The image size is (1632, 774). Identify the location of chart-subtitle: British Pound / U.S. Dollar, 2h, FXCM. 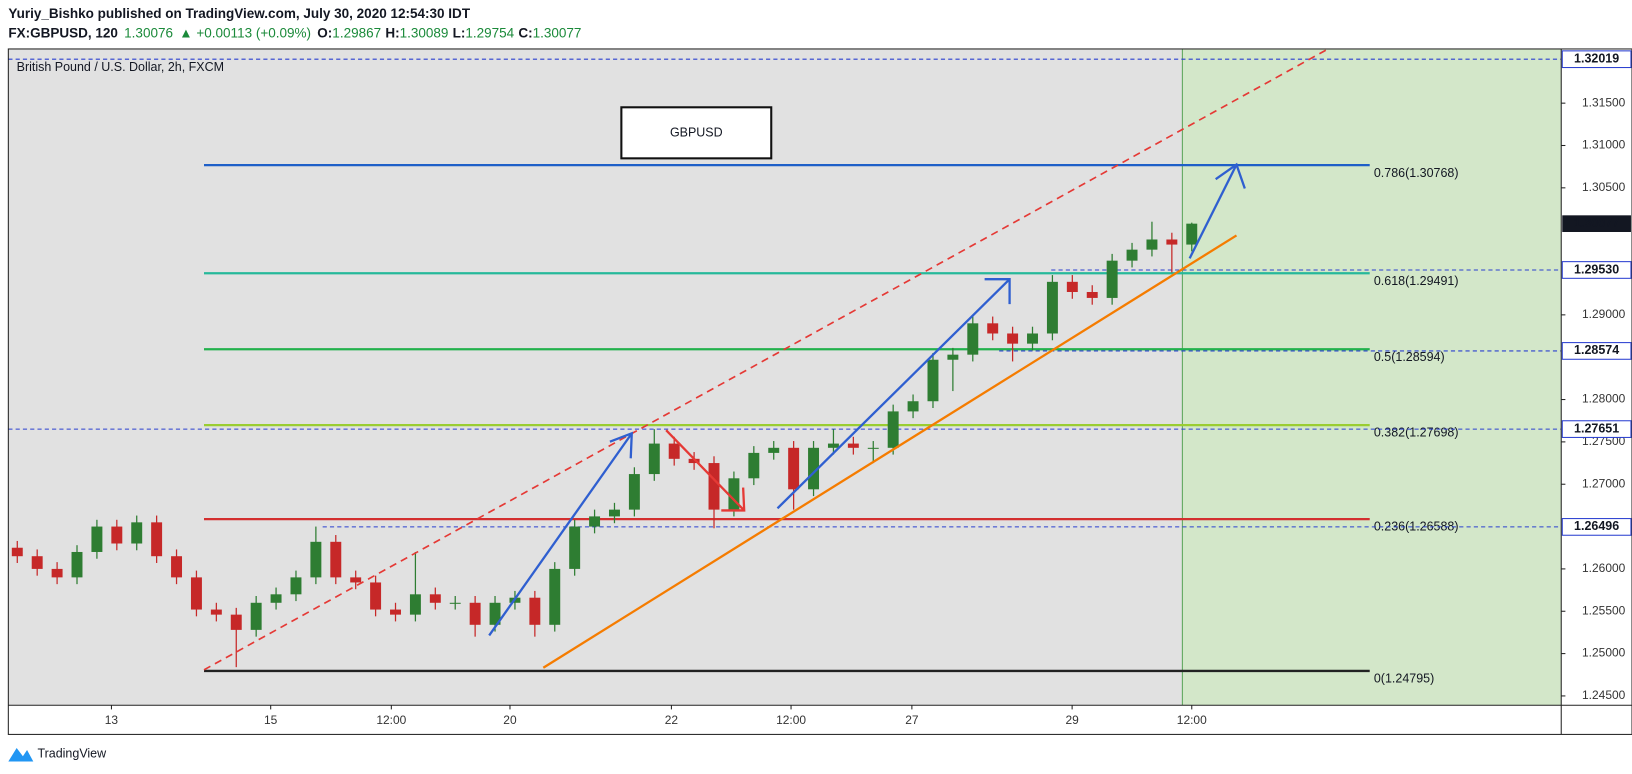
(120, 67).